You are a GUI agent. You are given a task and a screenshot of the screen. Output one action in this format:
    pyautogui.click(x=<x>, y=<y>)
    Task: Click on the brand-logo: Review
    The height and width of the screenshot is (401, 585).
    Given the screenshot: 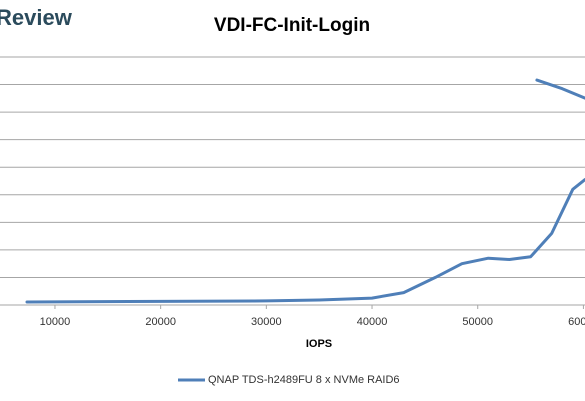 What is the action you would take?
    pyautogui.click(x=36, y=17)
    